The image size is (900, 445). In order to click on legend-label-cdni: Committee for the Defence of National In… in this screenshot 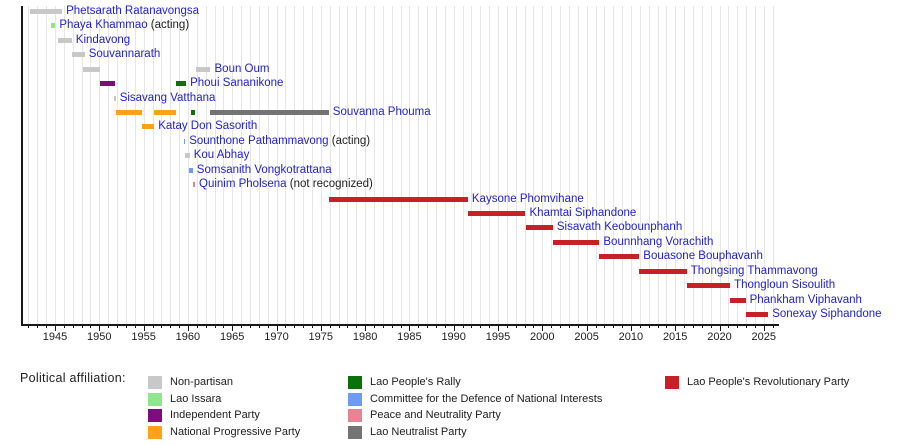, I will do `click(486, 398)`.